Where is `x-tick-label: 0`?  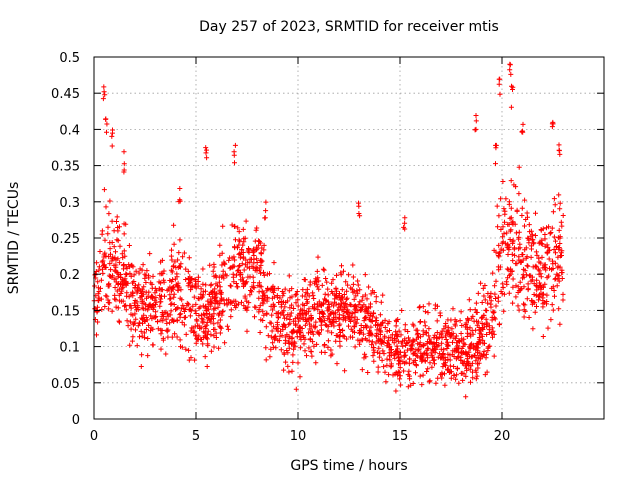
x-tick-label: 0 is located at coordinates (94, 436).